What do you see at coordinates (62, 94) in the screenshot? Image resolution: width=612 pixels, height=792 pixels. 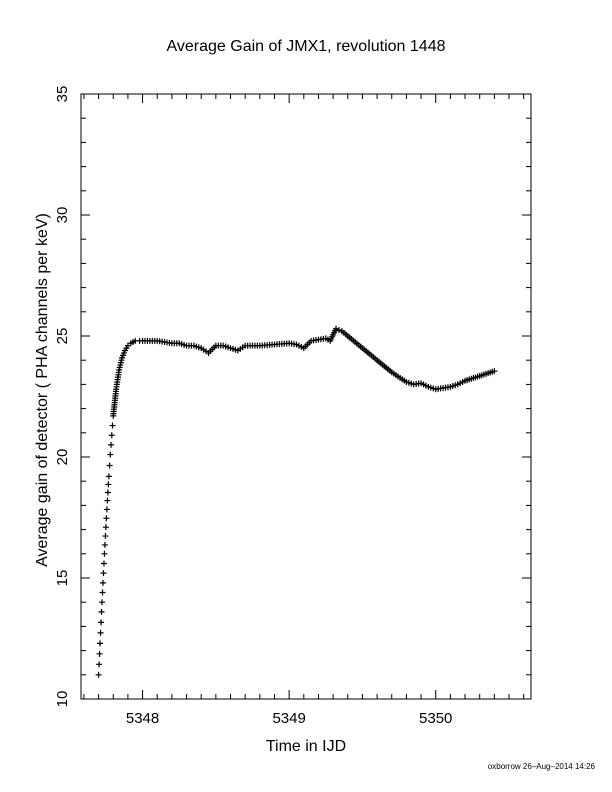 I see `y-tick-label: 35` at bounding box center [62, 94].